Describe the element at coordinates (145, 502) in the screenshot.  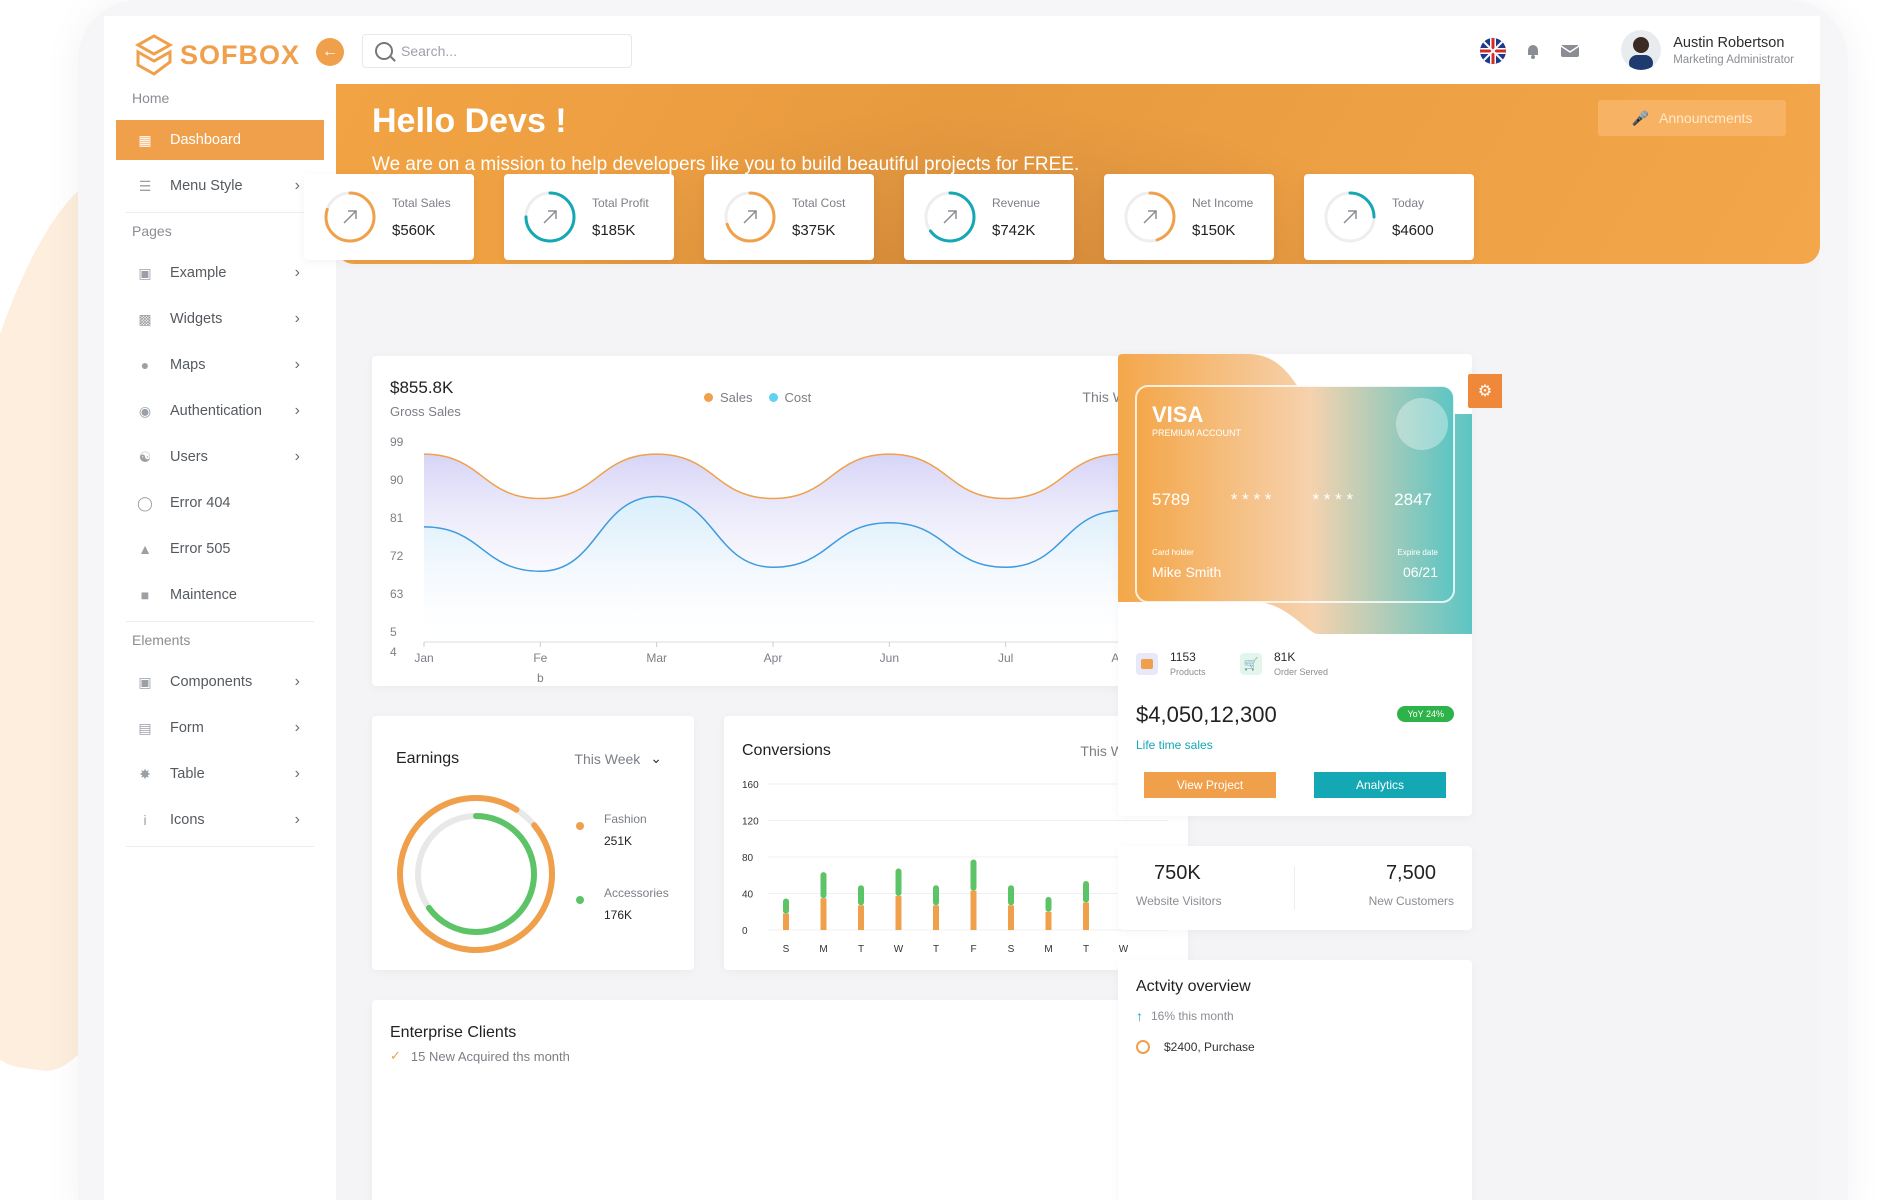
I see `error-circle-icon: ◯` at that location.